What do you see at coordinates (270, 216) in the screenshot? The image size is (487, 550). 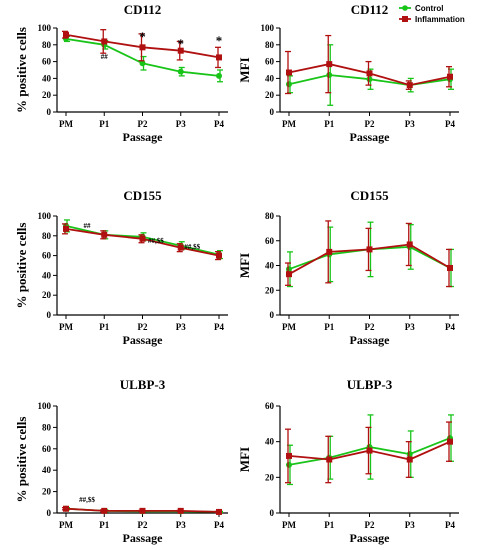 I see `y-tick-label: 80` at bounding box center [270, 216].